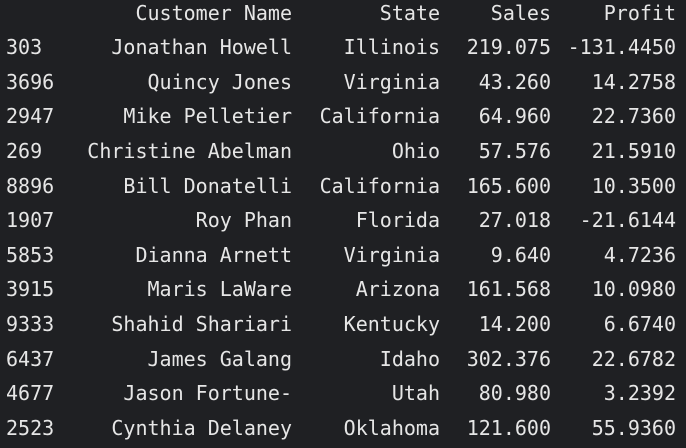 Image resolution: width=686 pixels, height=448 pixels. I want to click on state-cell: Arizona, so click(397, 289).